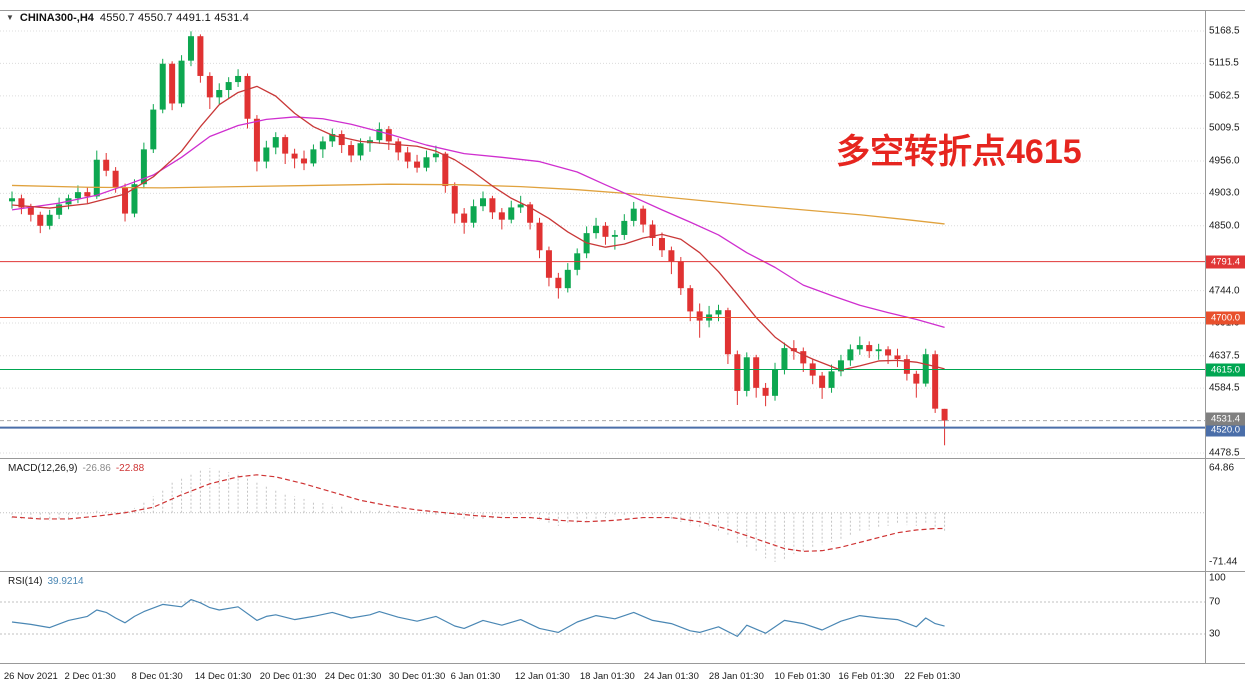 The width and height of the screenshot is (1245, 696). What do you see at coordinates (46, 581) in the screenshot?
I see `rsi-indicator-label: RSI(14) 39.9214` at bounding box center [46, 581].